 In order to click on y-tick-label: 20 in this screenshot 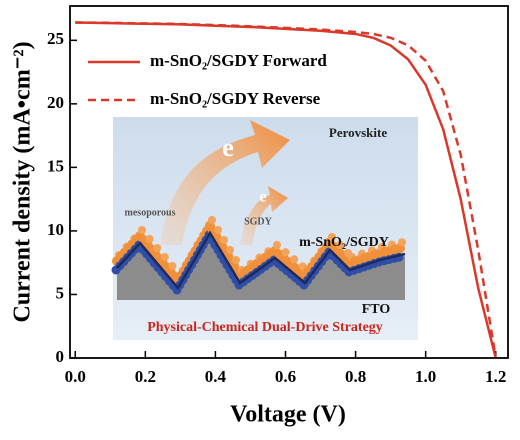, I will do `click(55, 102)`.